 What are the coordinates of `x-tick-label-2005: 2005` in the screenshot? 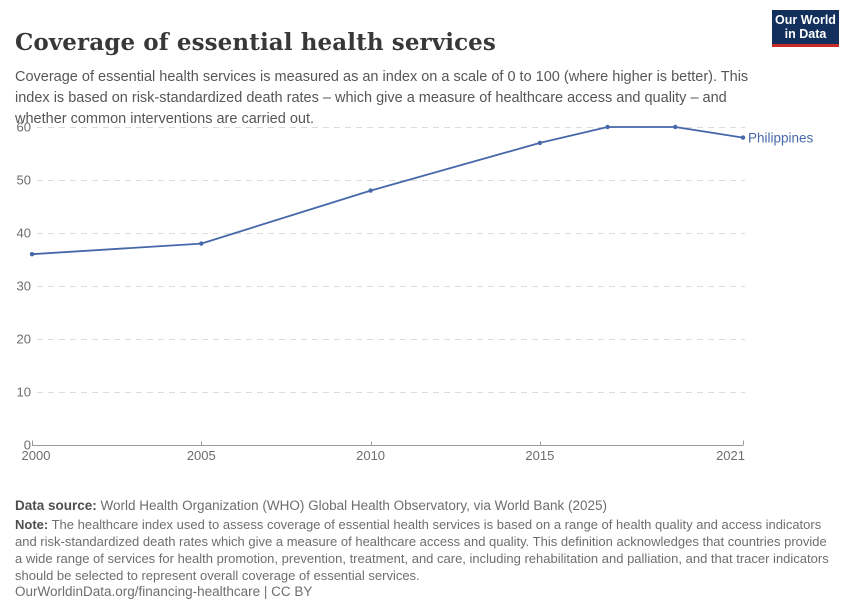 It's located at (201, 455).